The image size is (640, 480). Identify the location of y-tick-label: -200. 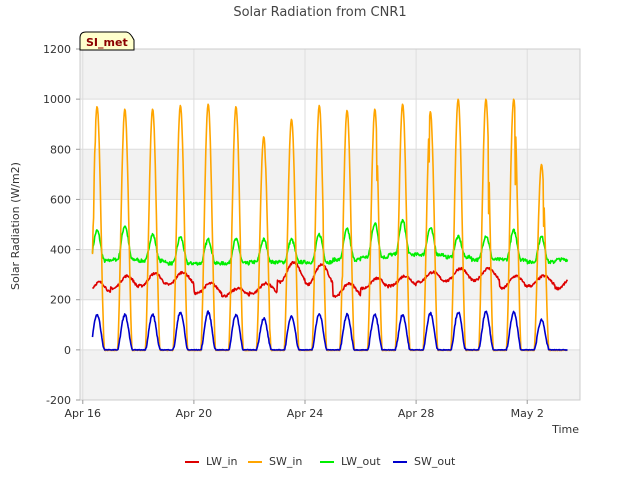
(58, 400).